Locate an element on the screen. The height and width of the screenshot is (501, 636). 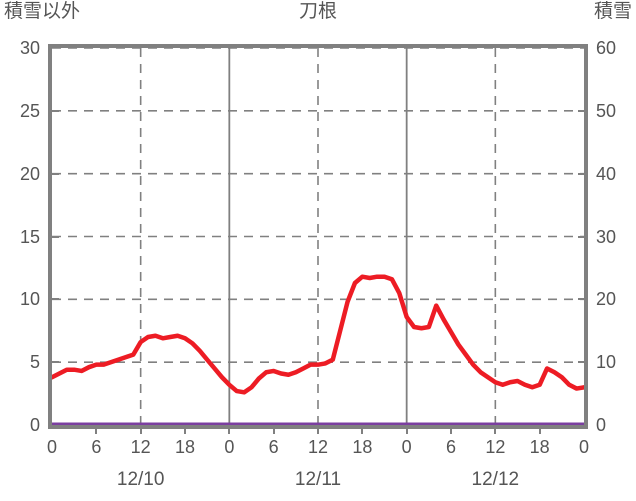
right-axis-tick: 0 is located at coordinates (601, 425).